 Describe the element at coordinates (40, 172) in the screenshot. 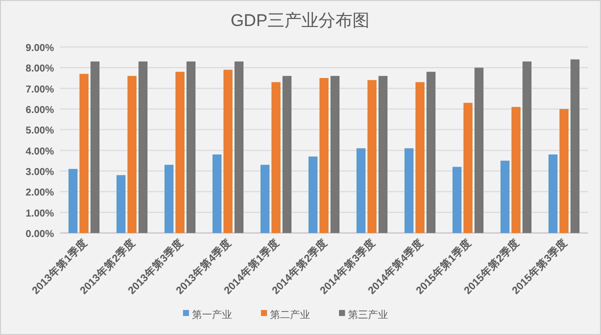

I see `y-tick-label: 3.00%` at that location.